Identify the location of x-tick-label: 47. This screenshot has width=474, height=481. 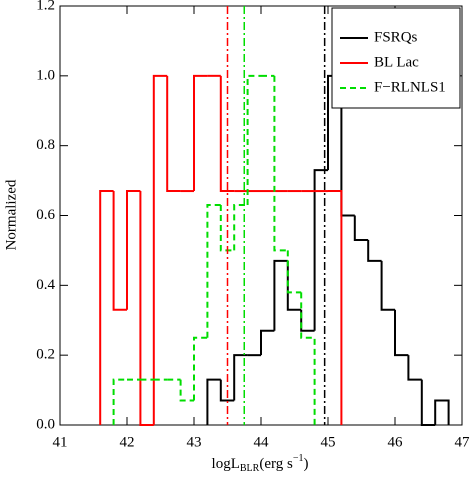
(463, 442).